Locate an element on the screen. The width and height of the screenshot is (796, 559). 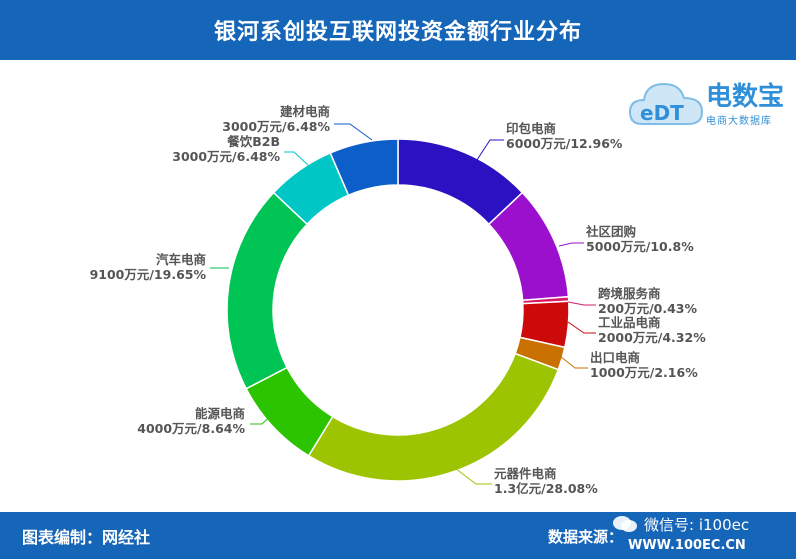
slice-category-label: 建材电商 is located at coordinates (305, 111).